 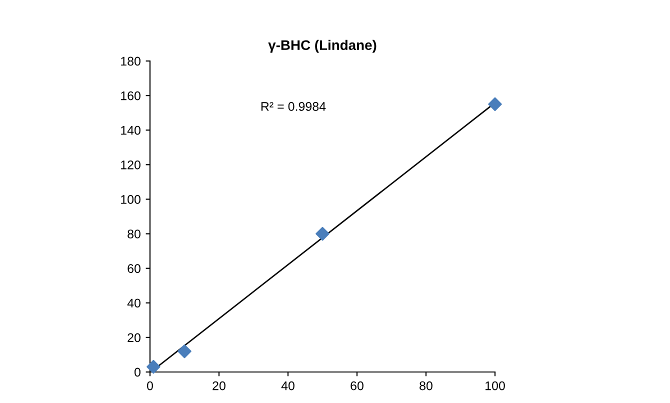 What do you see at coordinates (134, 337) in the screenshot?
I see `y-tick-label: 20` at bounding box center [134, 337].